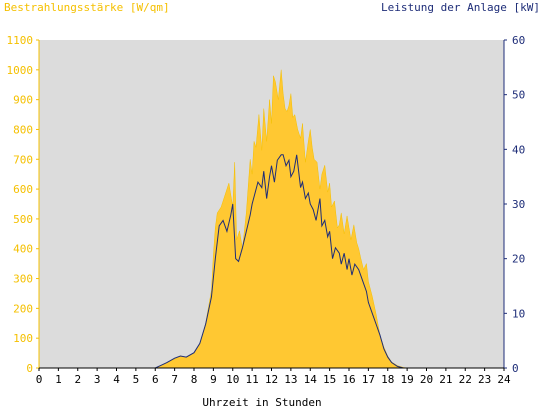 This screenshot has width=544, height=408. Describe the element at coordinates (232, 379) in the screenshot. I see `x-tick-label: 10` at that location.